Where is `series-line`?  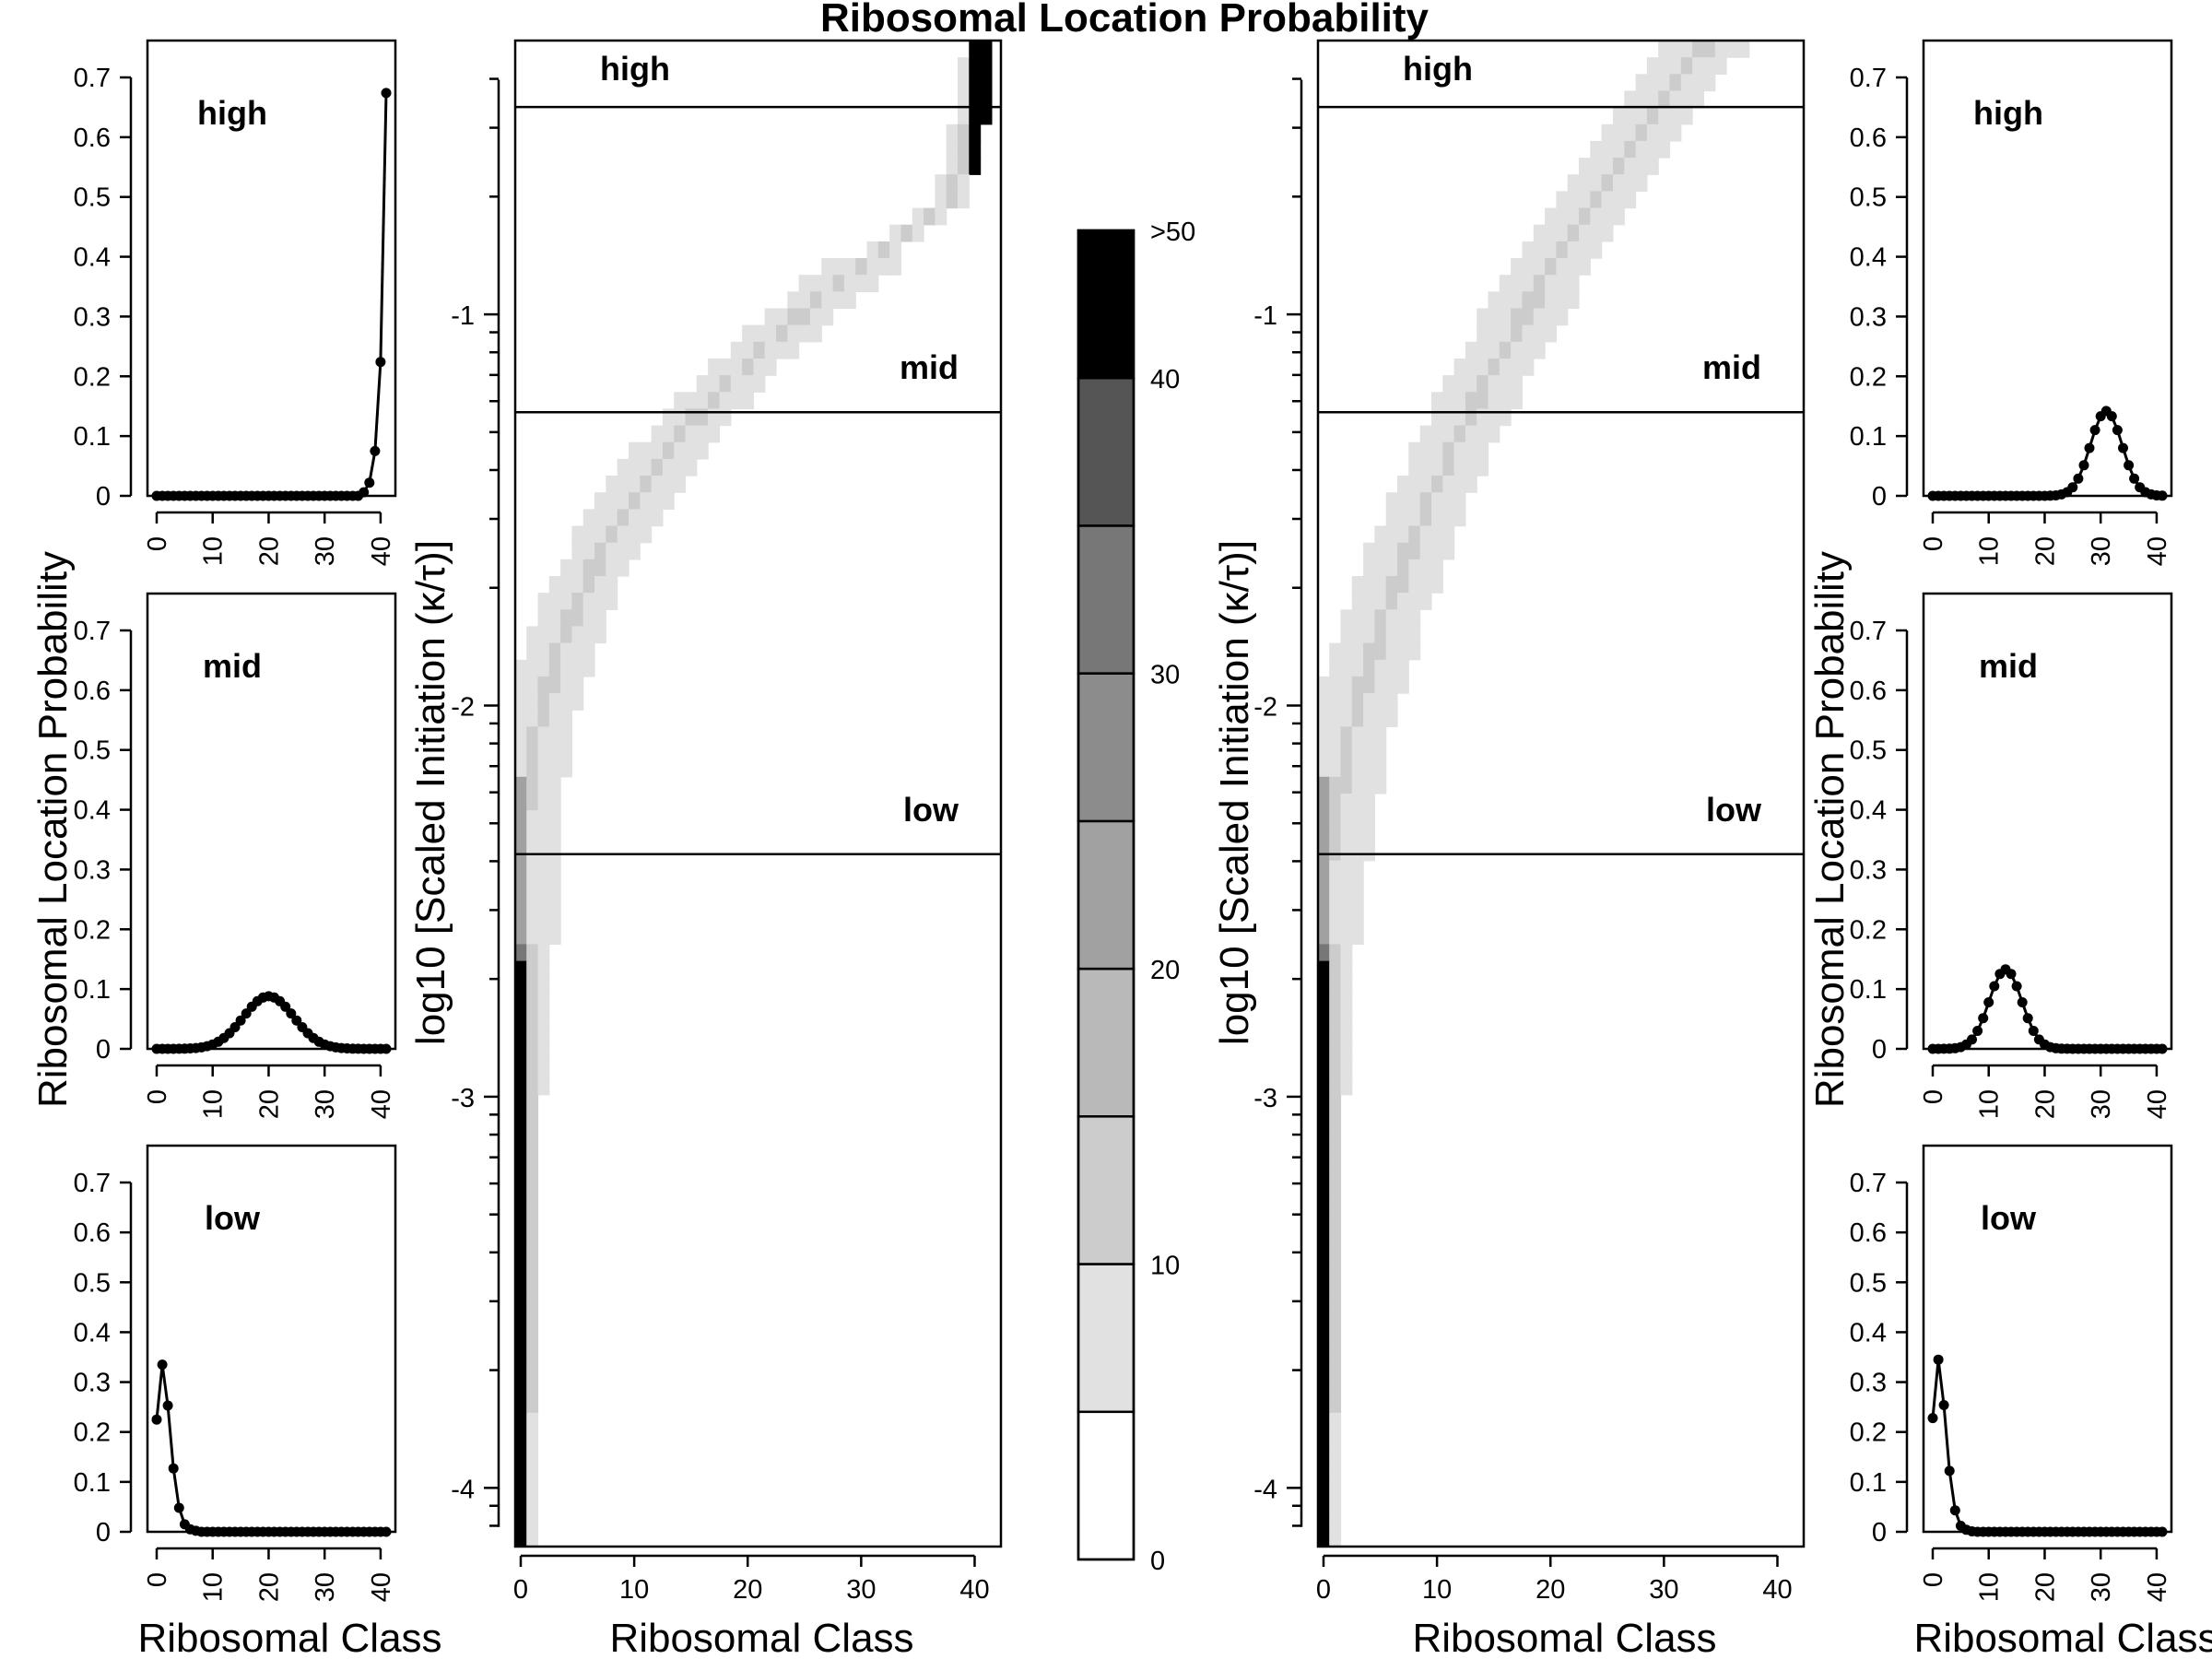 series-line is located at coordinates (2047, 1009).